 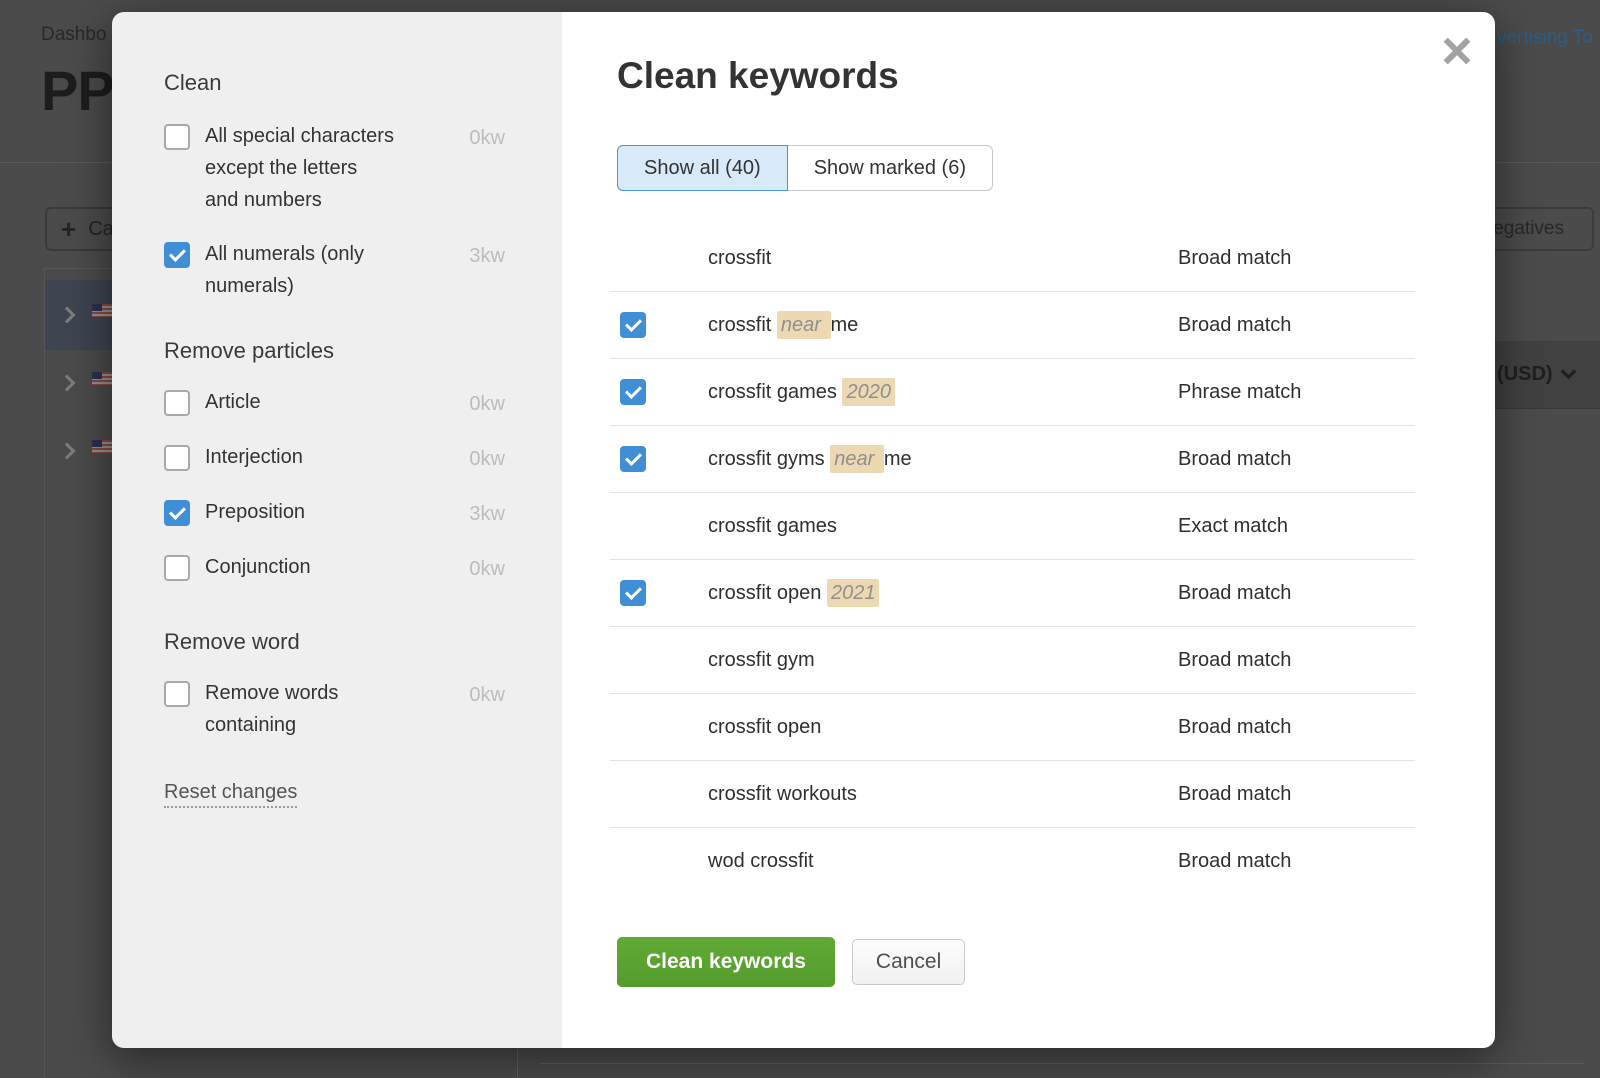 I want to click on option-label: Preposition, so click(x=255, y=512).